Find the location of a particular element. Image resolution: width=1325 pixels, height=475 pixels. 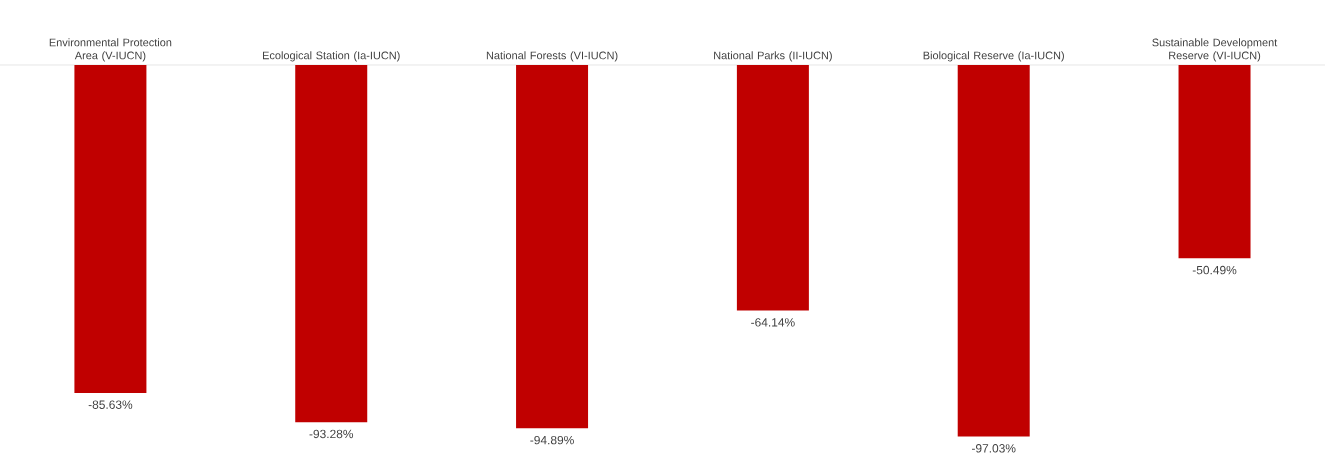

x-tick-label: Ecological Station (Ia-IUCN) is located at coordinates (331, 56).